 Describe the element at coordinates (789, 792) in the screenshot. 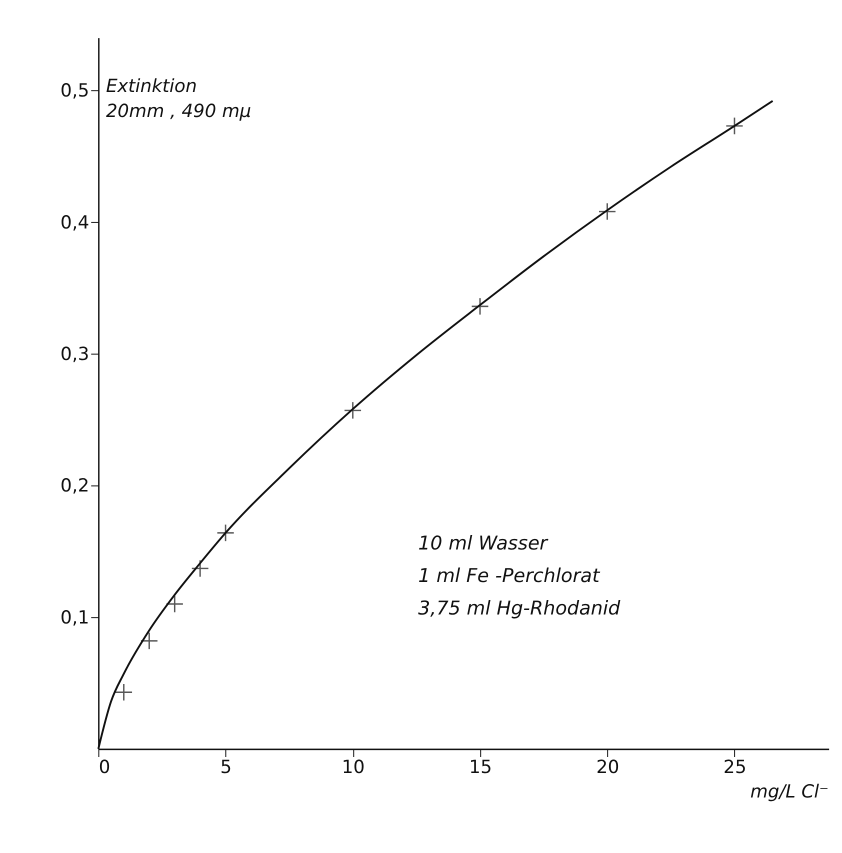

I see `x-axis-title: mg/L Cl⁻` at that location.